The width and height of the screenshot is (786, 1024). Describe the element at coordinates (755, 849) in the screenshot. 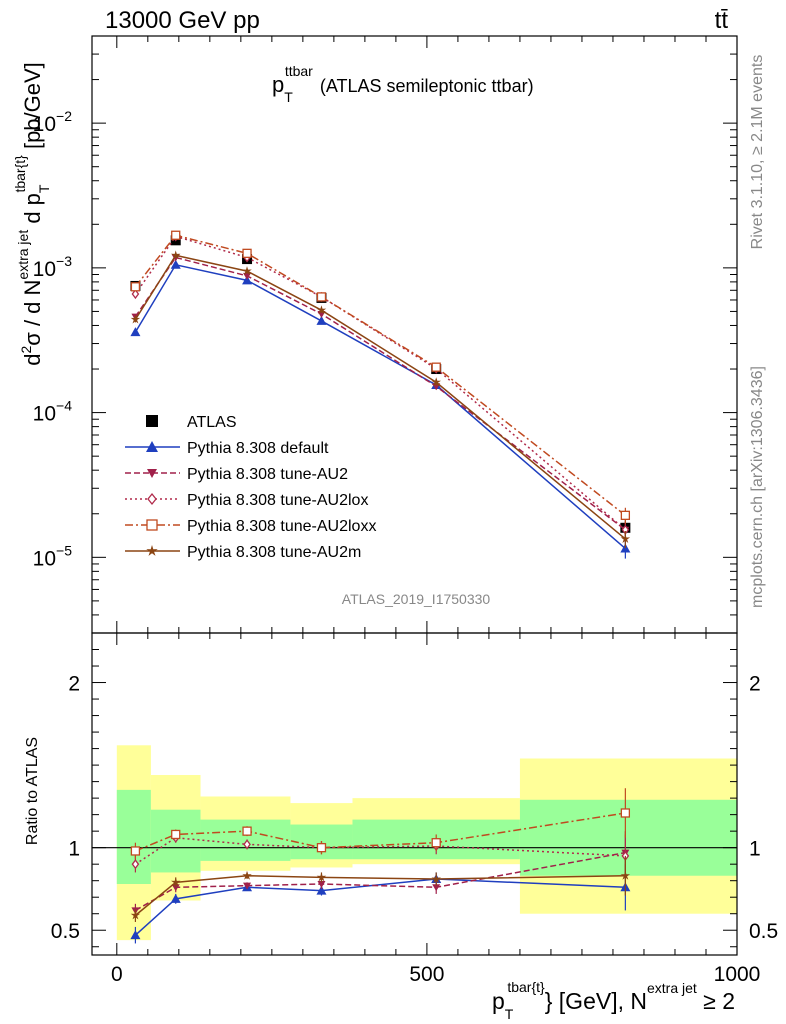

I see `ratio-y-tick-label-right: 1` at that location.